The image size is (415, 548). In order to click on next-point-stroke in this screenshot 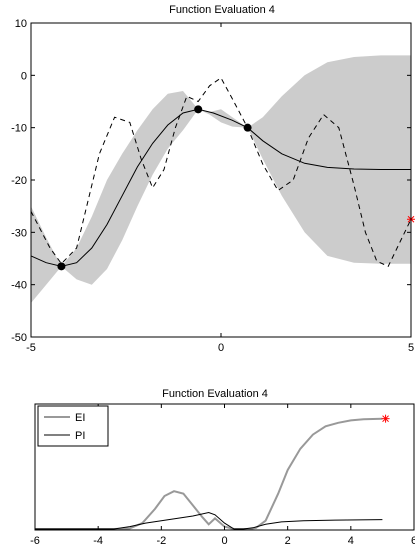, I will do `click(385, 419)`.